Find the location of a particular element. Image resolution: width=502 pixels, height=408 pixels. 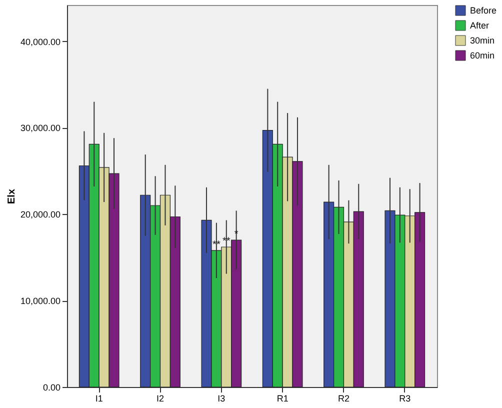

y-tick-label: 10,000.00 is located at coordinates (40, 301).